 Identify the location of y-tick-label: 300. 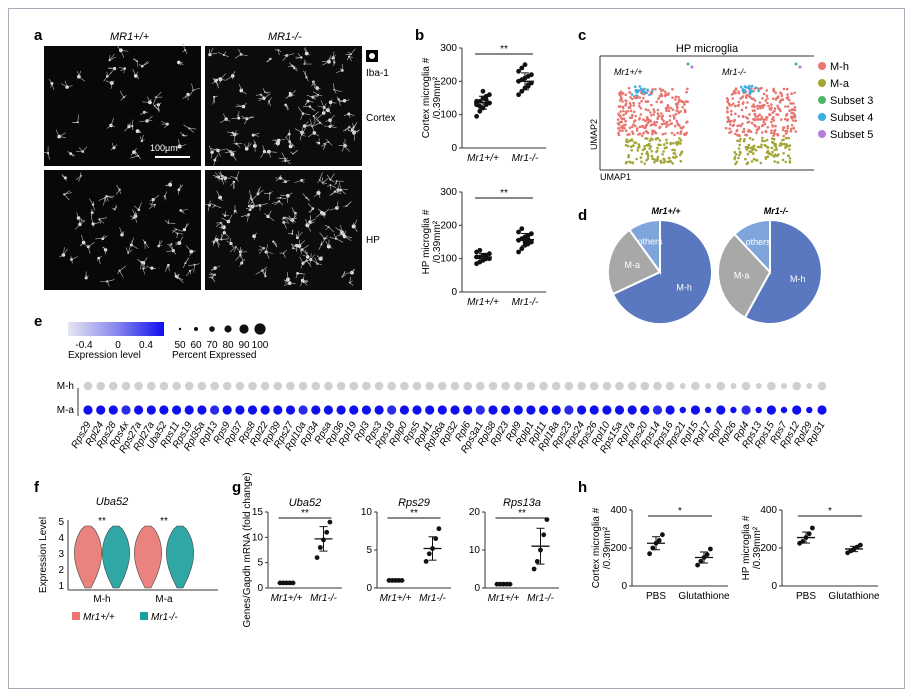
(448, 192).